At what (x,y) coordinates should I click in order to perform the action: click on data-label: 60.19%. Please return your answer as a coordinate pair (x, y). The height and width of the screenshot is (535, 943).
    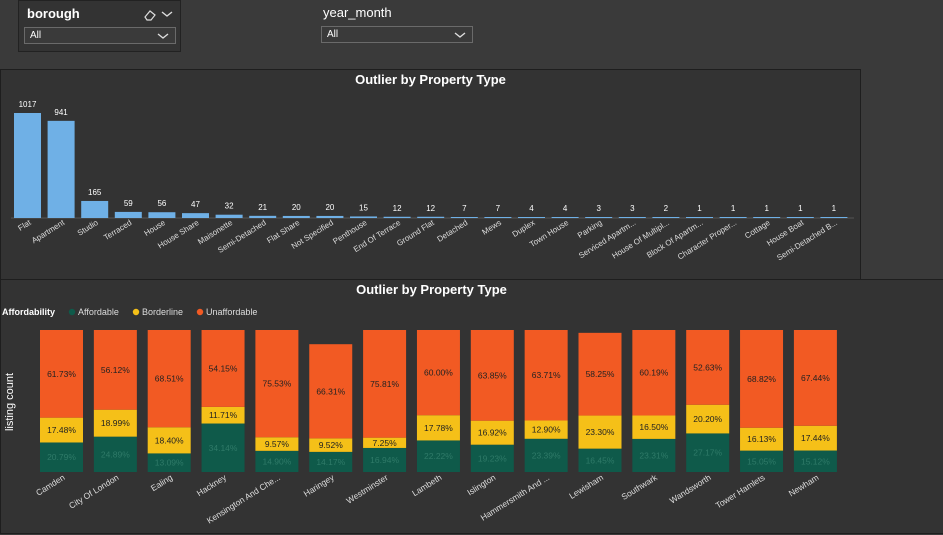
    Looking at the image, I should click on (653, 373).